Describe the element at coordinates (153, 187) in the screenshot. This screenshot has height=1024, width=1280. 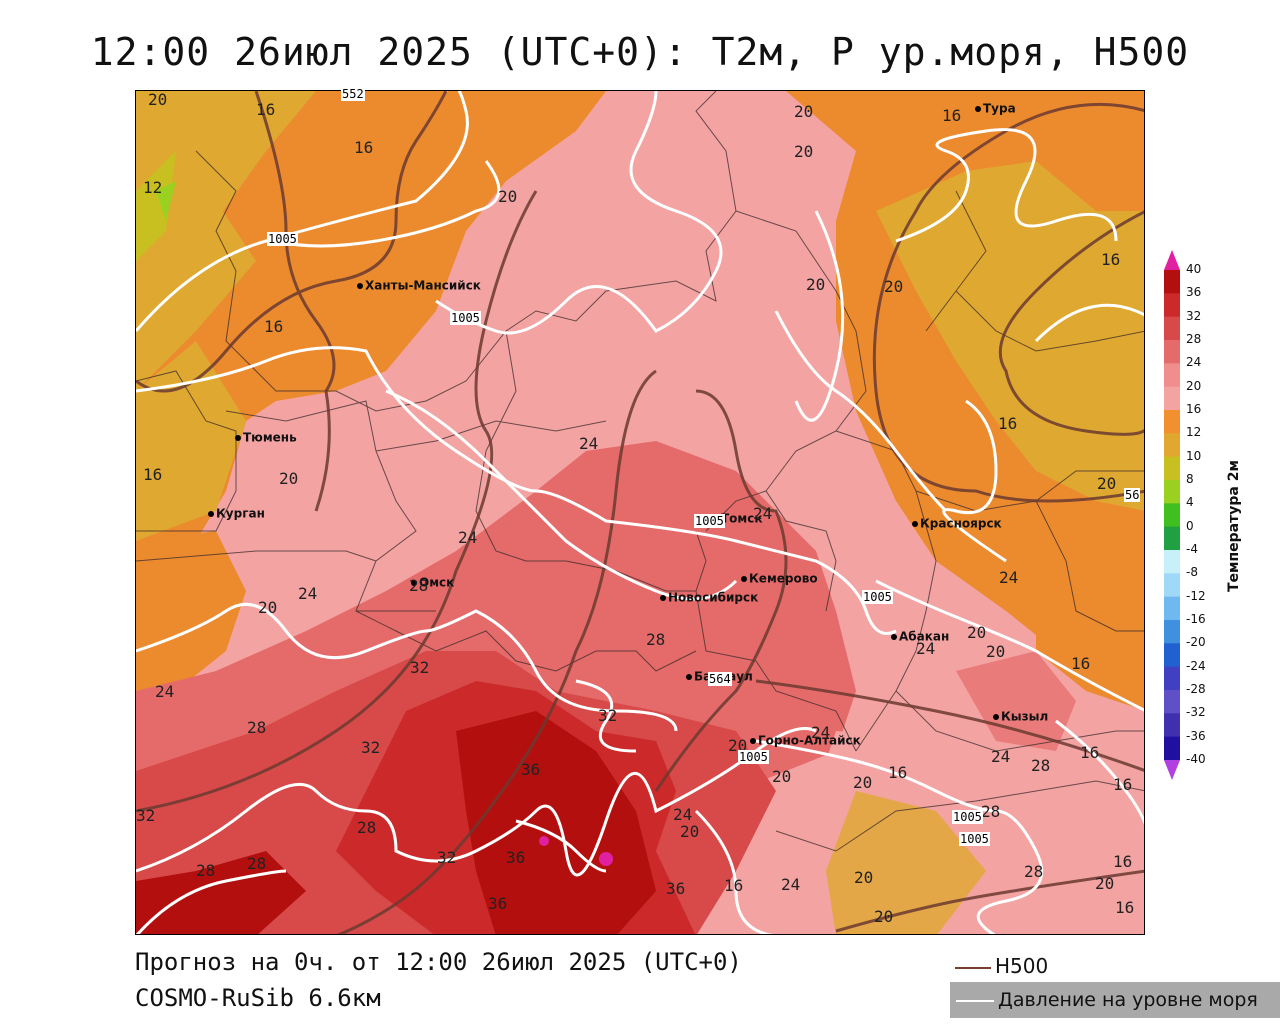
I see `temperature-label: 12` at that location.